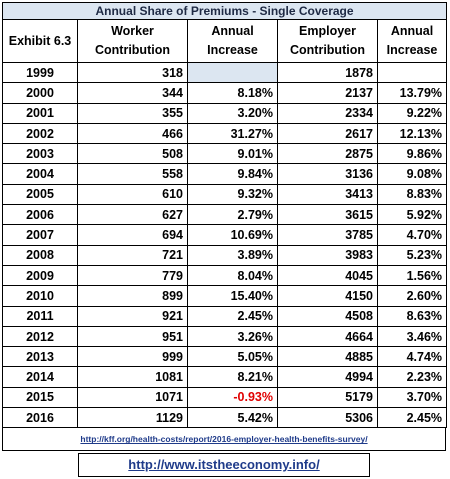 The width and height of the screenshot is (450, 479). Describe the element at coordinates (232, 113) in the screenshot. I see `value-cell: 3.20%` at that location.